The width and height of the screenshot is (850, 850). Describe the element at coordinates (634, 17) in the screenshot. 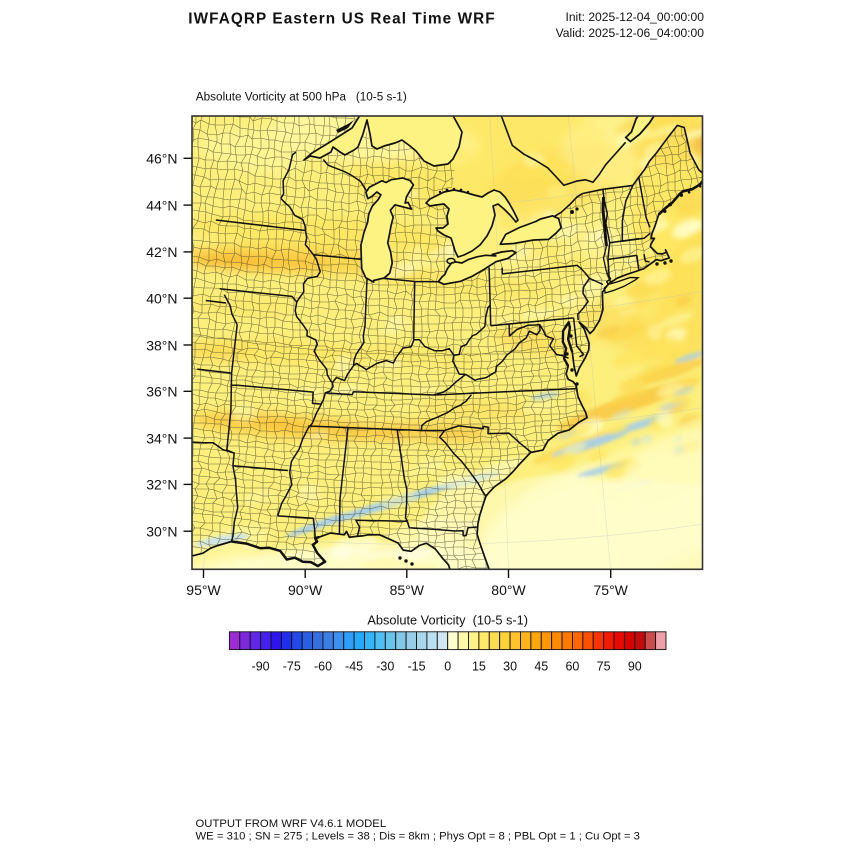

I see `svg-text: Init: 2025-12-04_00:00:00` at that location.